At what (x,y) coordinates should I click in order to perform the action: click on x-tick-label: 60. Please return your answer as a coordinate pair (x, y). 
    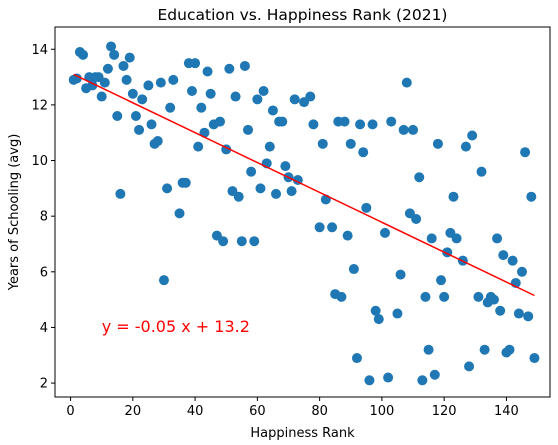
    Looking at the image, I should click on (257, 411).